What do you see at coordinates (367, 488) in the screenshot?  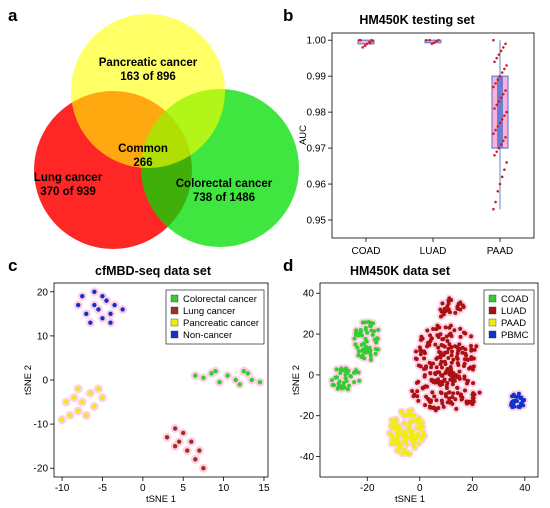 I see `xtick-label: -20` at bounding box center [367, 488].